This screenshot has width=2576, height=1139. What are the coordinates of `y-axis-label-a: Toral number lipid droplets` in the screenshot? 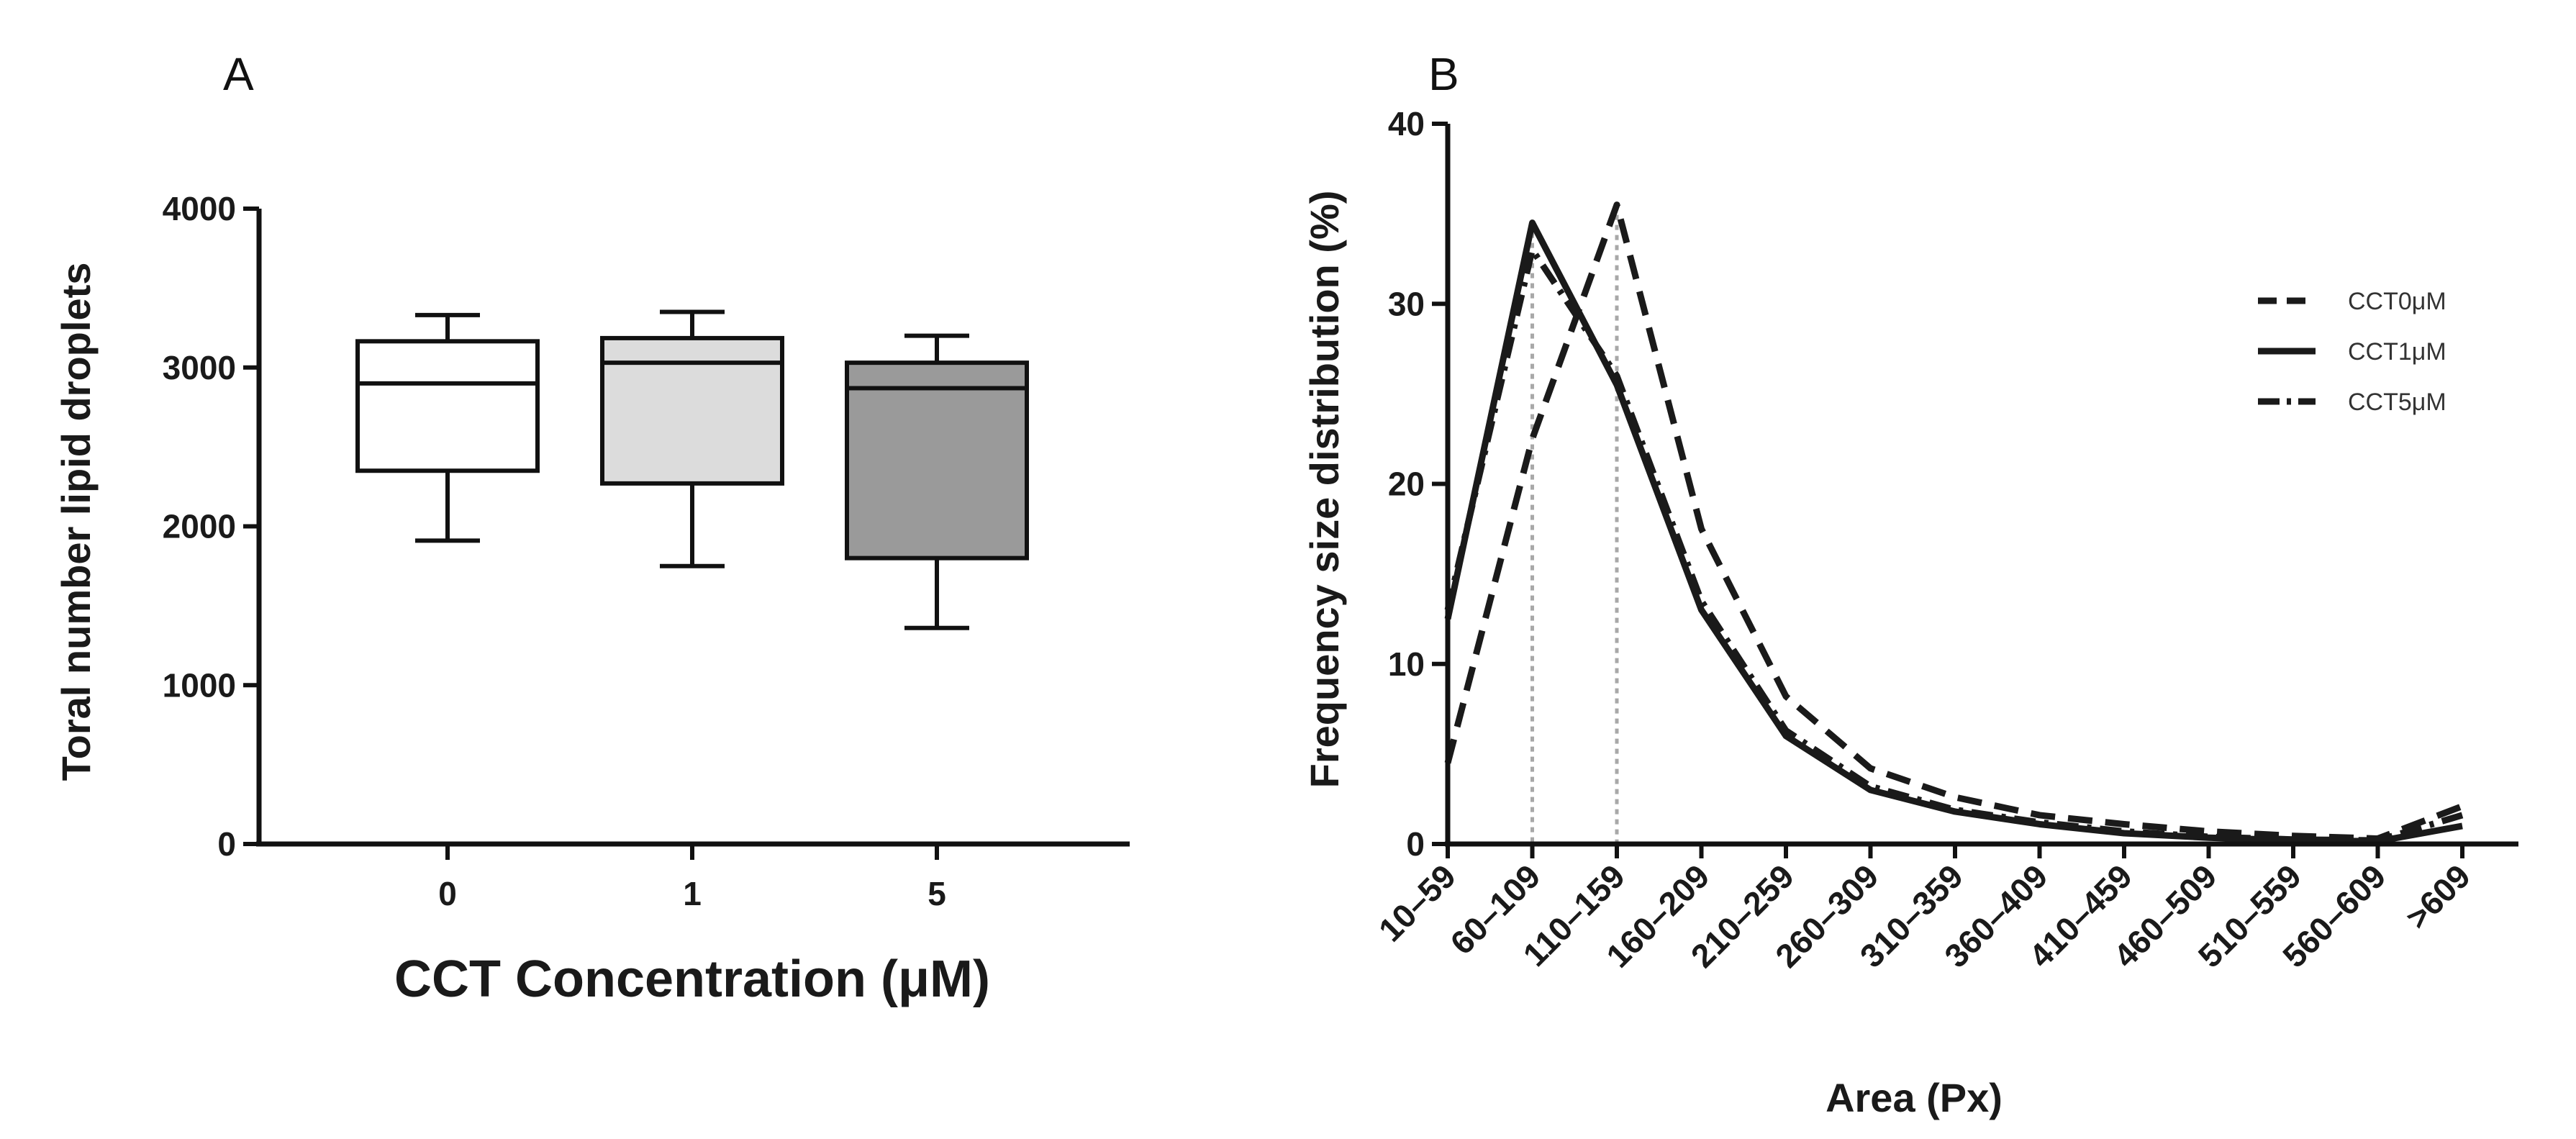 It's located at (76, 522).